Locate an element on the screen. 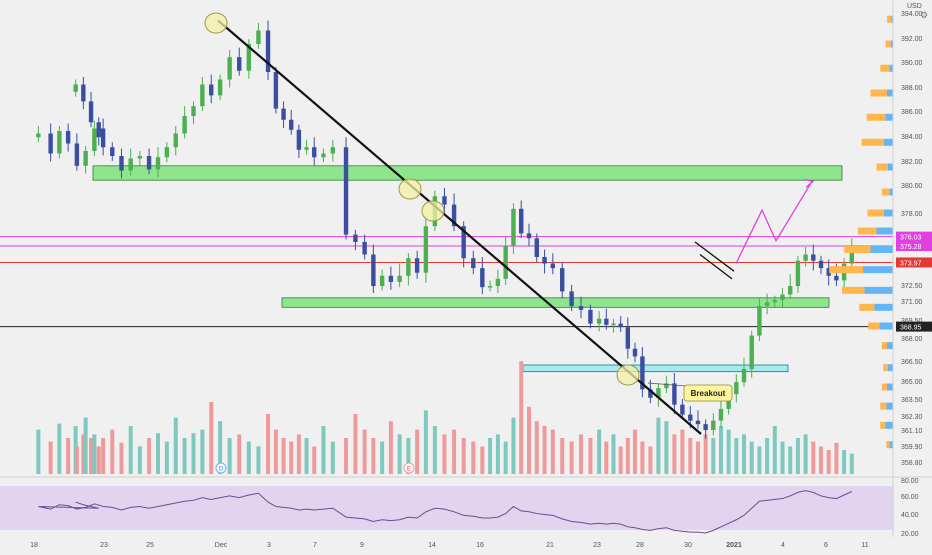 This screenshot has height=555, width=932. wedge-line-lower is located at coordinates (716, 266).